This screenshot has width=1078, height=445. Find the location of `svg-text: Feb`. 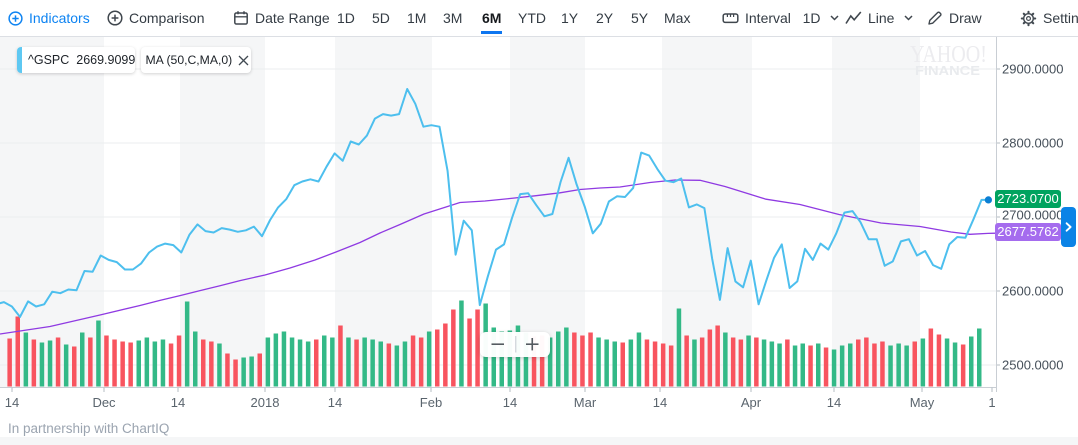

svg-text: Feb is located at coordinates (431, 402).